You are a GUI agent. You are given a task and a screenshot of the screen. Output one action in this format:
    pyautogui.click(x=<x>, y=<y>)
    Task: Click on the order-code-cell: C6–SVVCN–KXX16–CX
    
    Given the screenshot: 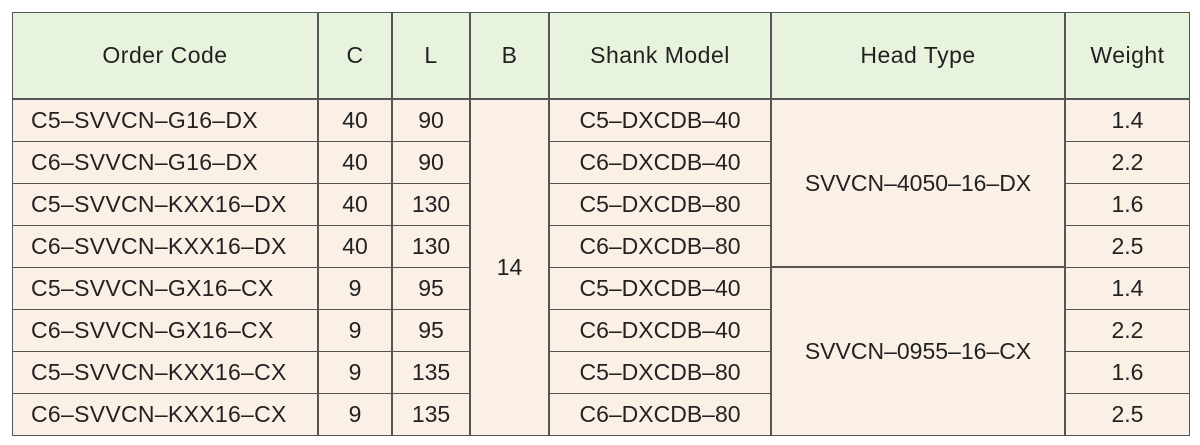 What is the action you would take?
    pyautogui.click(x=165, y=414)
    